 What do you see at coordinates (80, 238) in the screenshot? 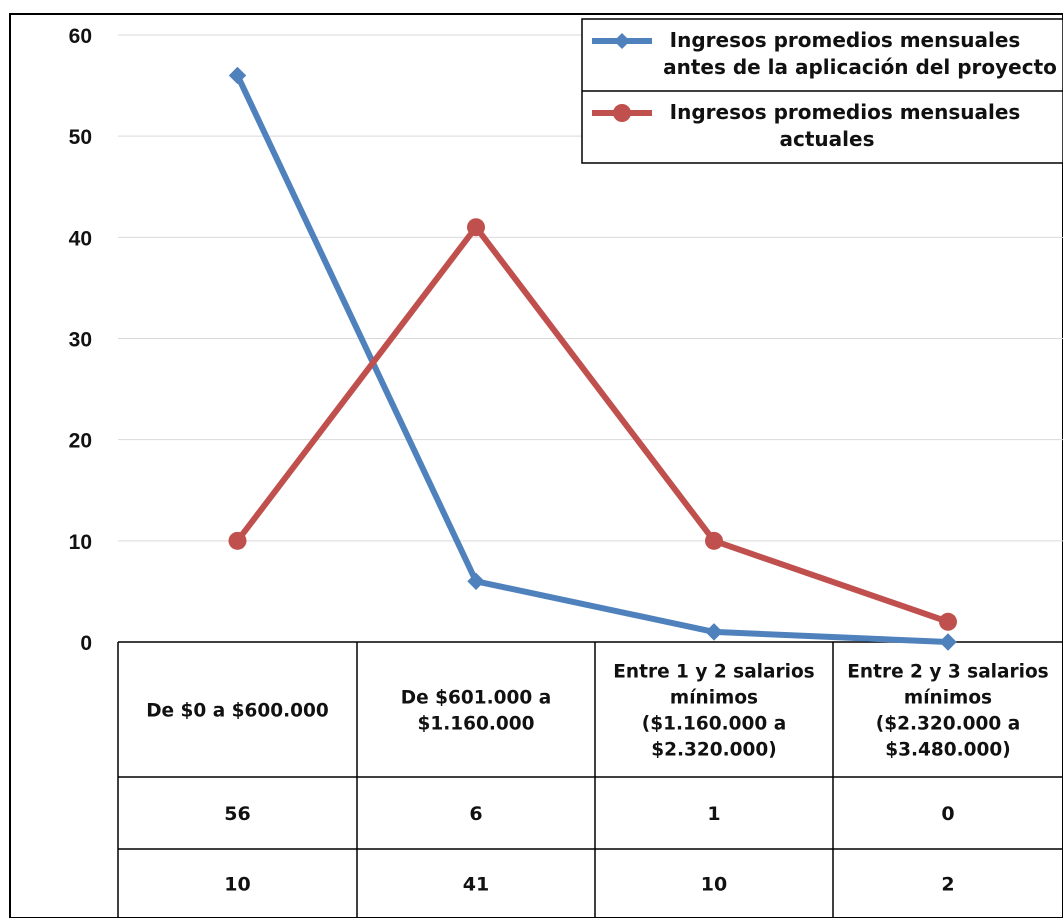
I see `y-tick-label: 40` at bounding box center [80, 238].